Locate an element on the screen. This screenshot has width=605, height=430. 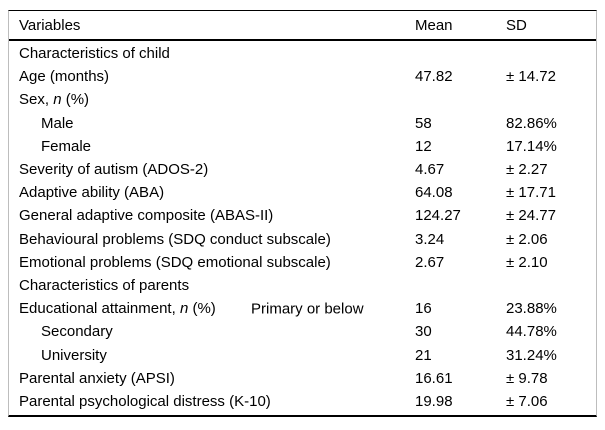
table-row: Parental anxiety (APSI) 16.61 ± 9.78 is located at coordinates (302, 378).